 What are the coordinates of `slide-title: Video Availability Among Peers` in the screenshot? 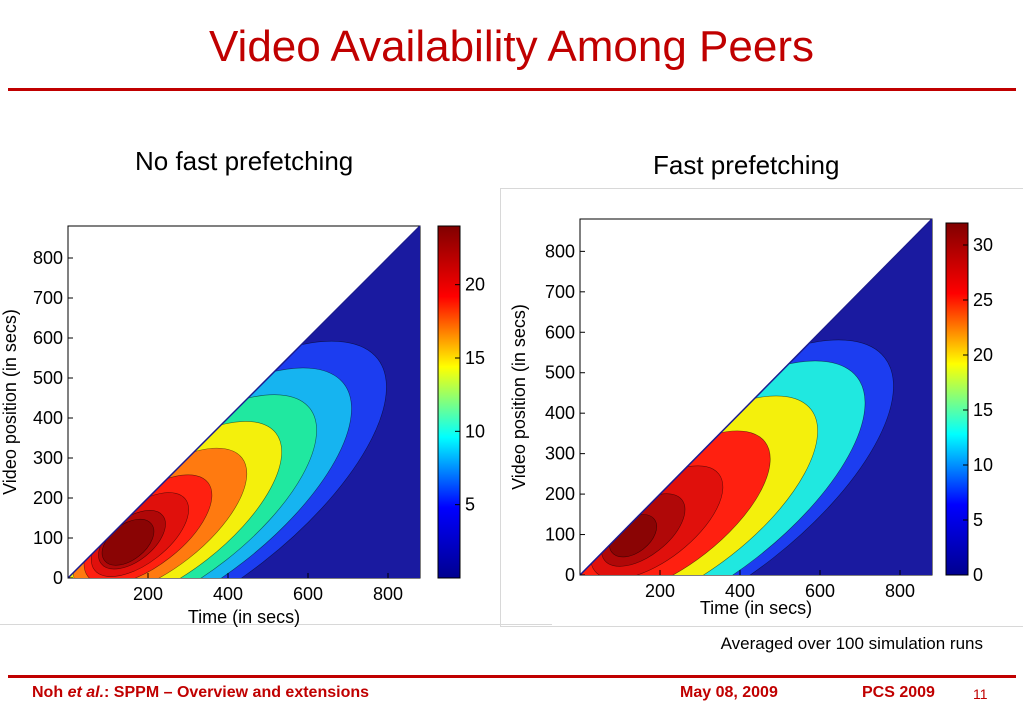 It's located at (511, 46).